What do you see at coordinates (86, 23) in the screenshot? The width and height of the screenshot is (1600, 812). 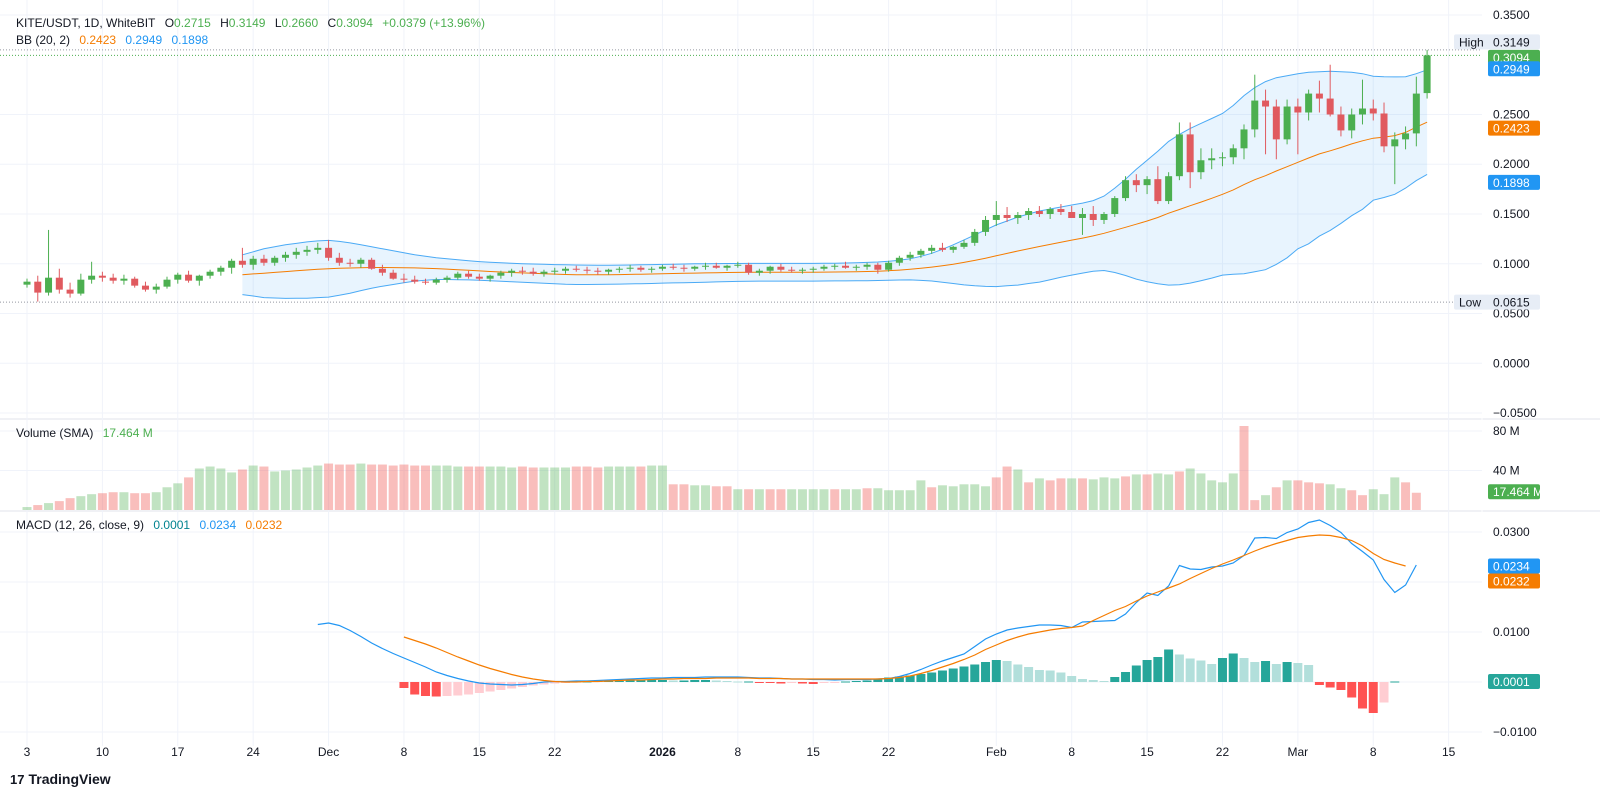 I see `symbol-title: KITE/USDT, 1D, WhiteBIT` at bounding box center [86, 23].